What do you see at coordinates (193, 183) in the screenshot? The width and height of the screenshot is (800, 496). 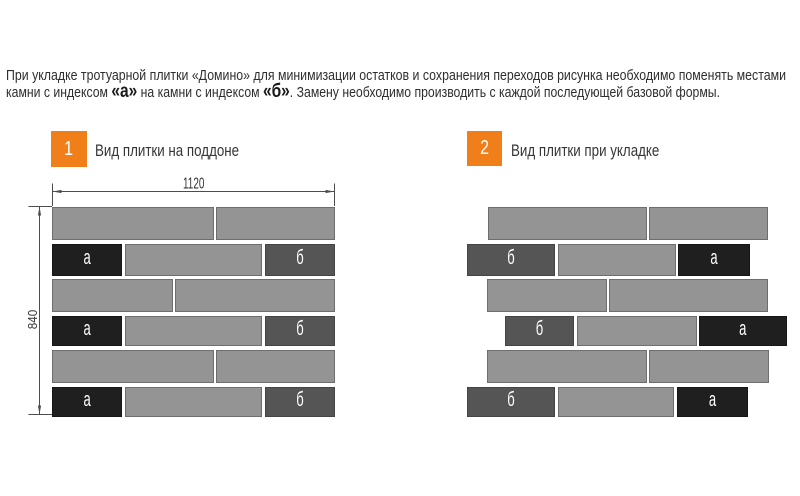 I see `svg-text: 1120` at bounding box center [193, 183].